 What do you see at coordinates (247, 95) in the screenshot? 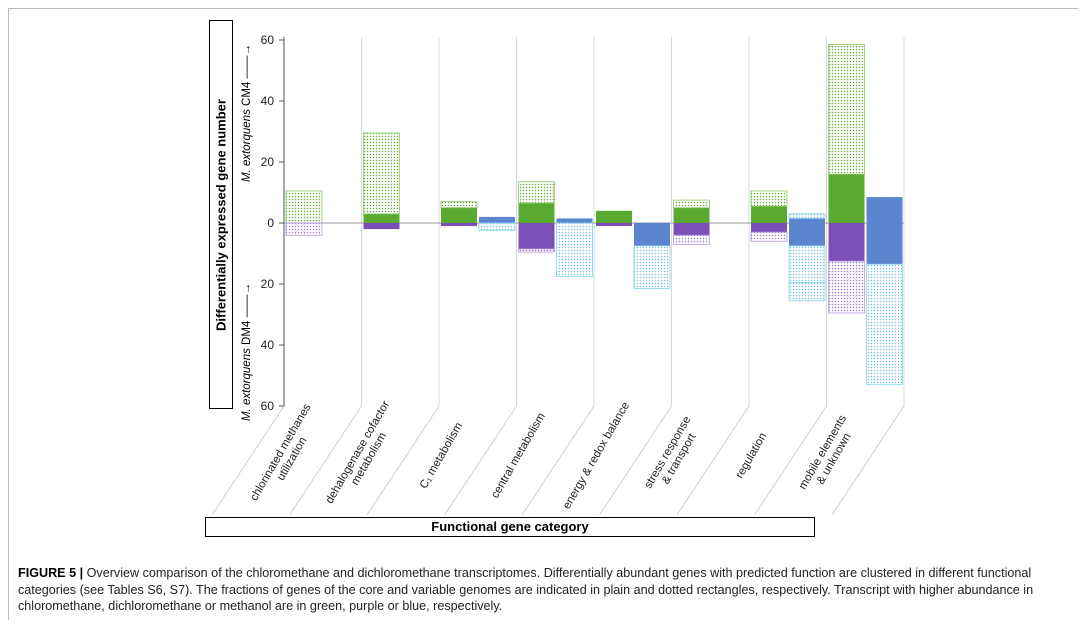
I see `y-axis-up-strain: CM4` at bounding box center [247, 95].